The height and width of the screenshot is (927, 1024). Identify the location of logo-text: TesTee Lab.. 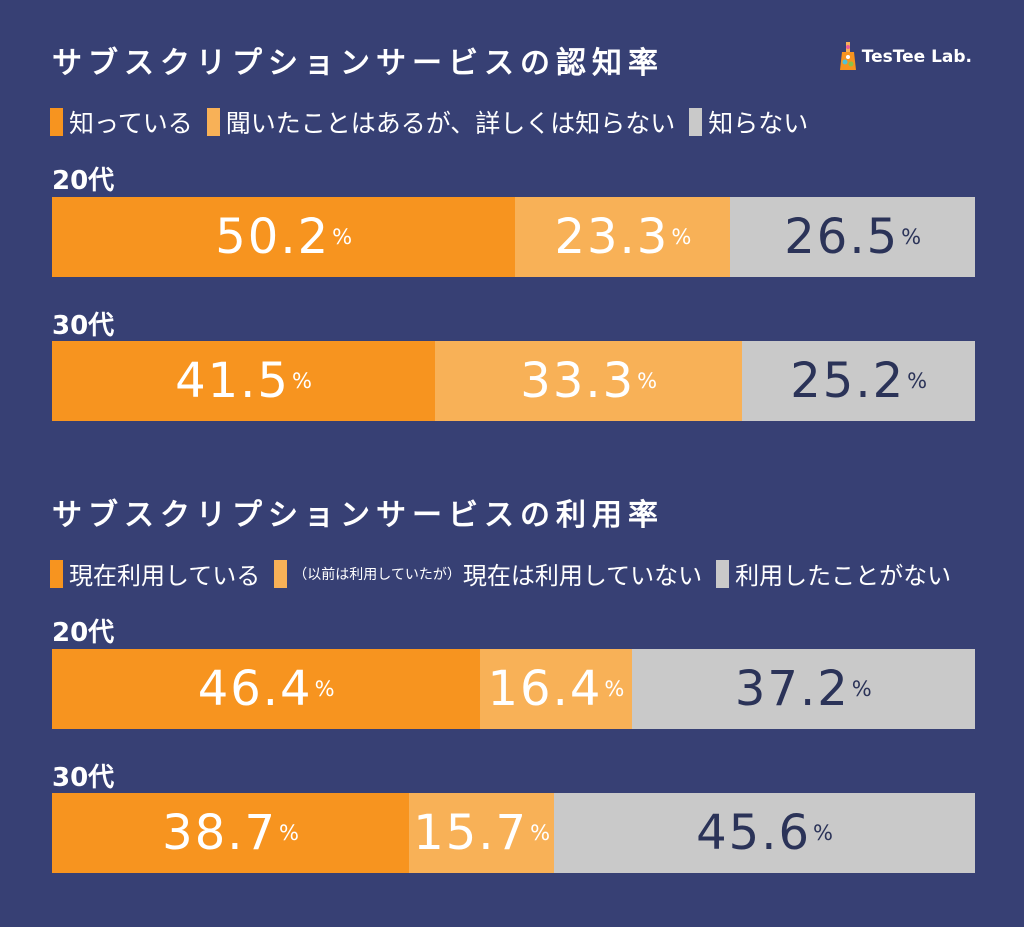
(916, 57).